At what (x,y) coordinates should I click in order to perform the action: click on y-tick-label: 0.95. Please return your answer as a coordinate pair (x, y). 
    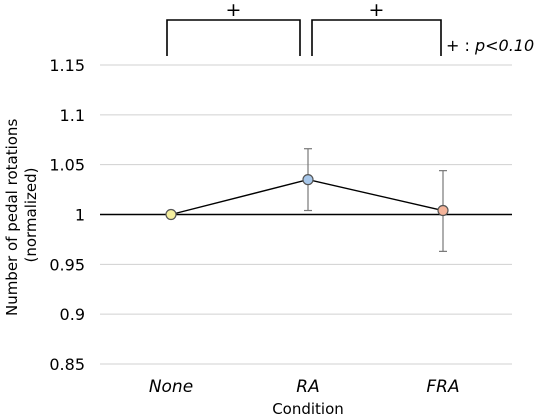
    Looking at the image, I should click on (67, 264).